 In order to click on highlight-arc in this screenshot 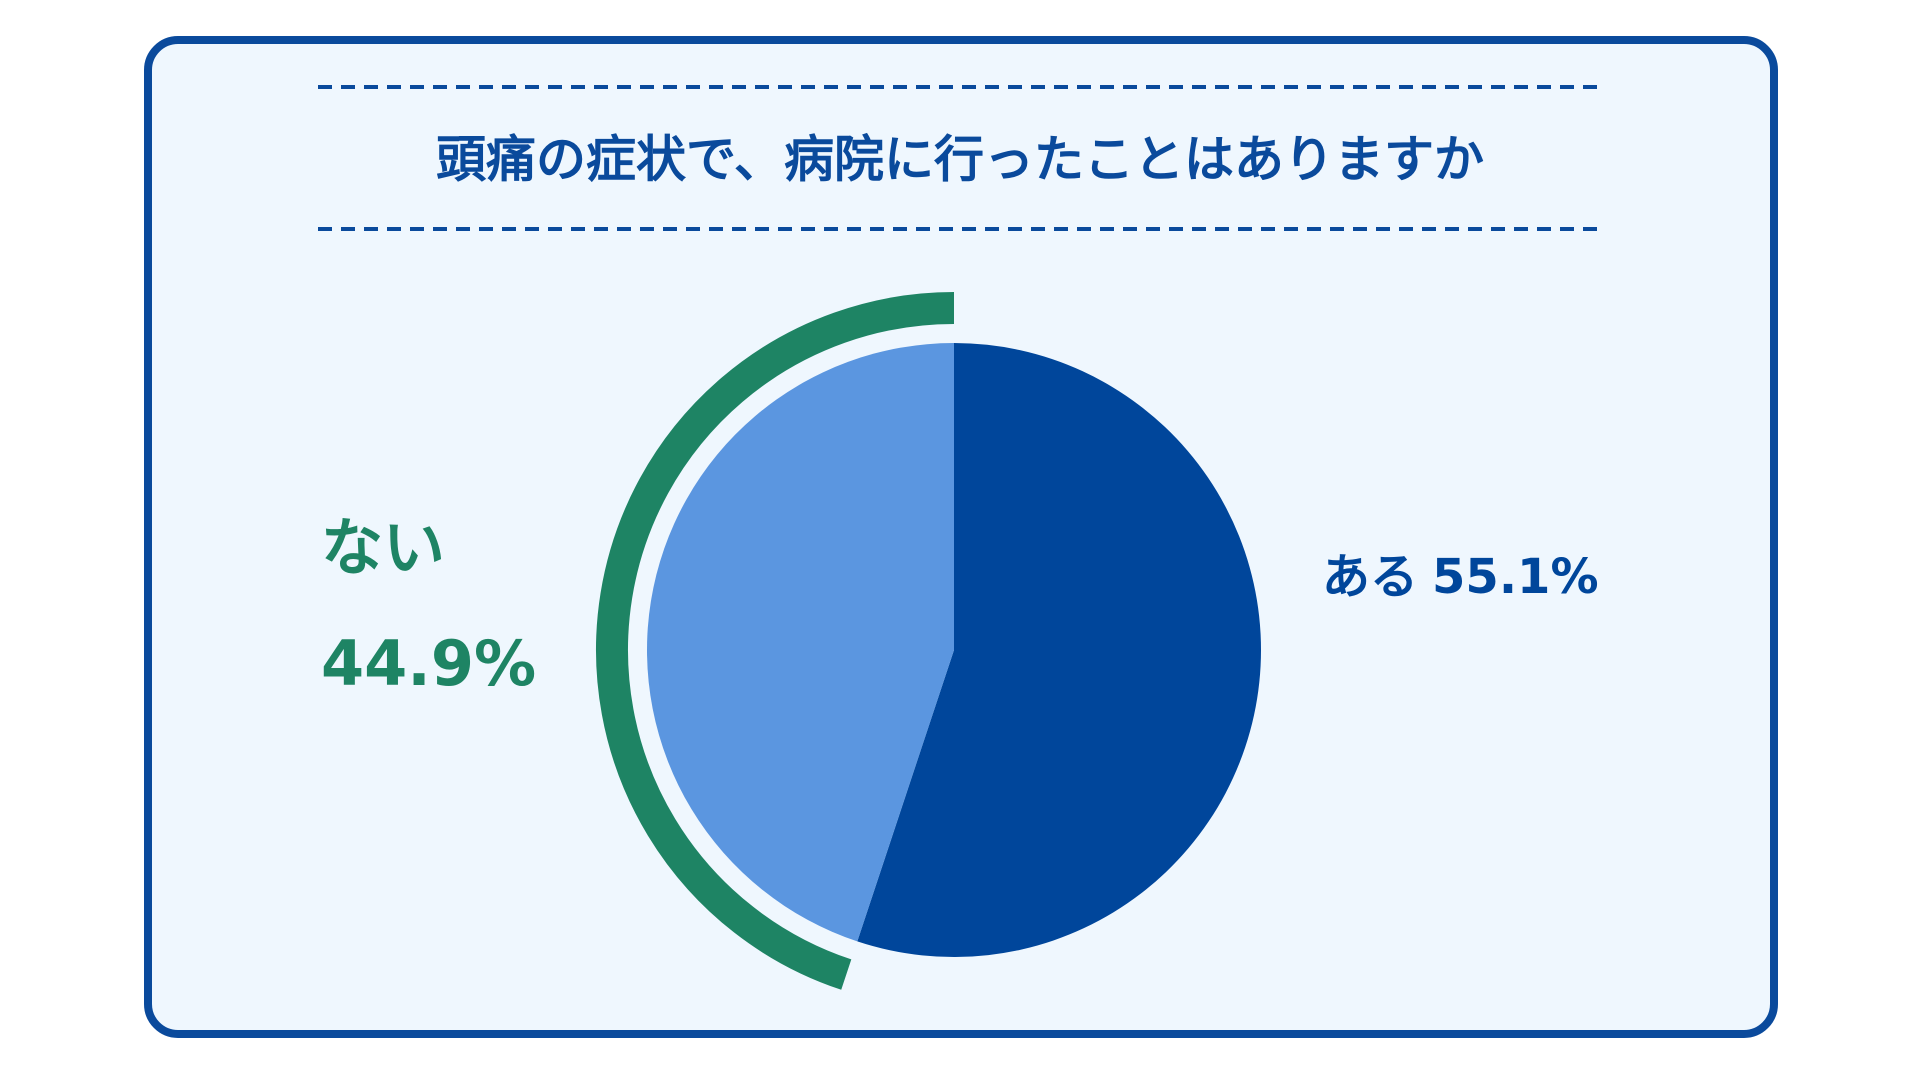, I will do `click(775, 641)`.